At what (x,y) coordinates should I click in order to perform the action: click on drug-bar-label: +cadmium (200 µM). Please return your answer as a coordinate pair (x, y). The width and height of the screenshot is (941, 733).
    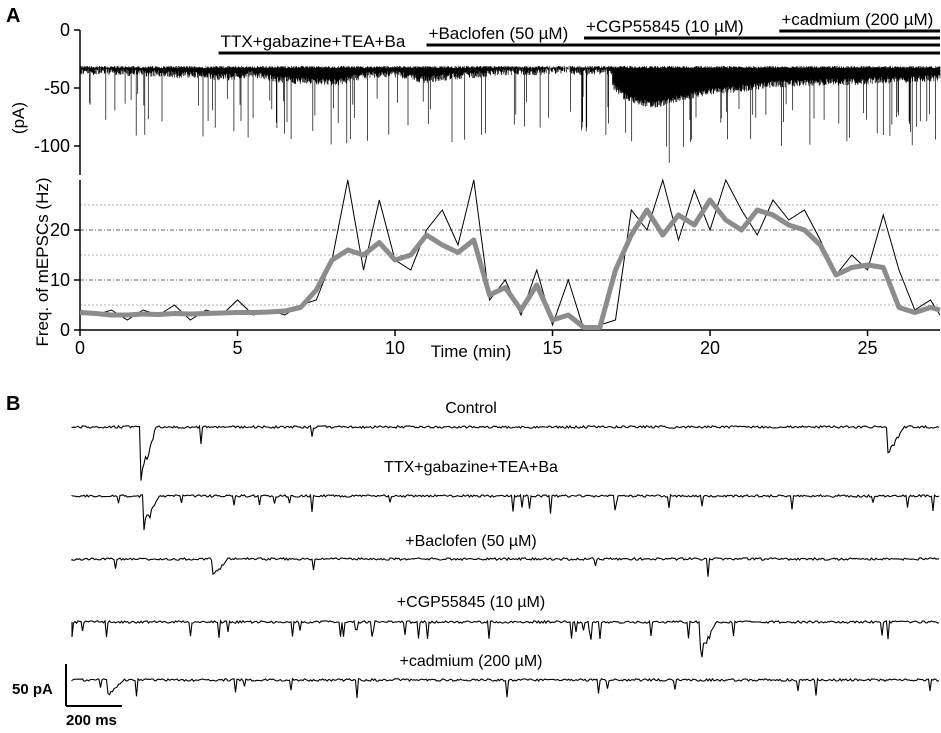
    Looking at the image, I should click on (857, 19).